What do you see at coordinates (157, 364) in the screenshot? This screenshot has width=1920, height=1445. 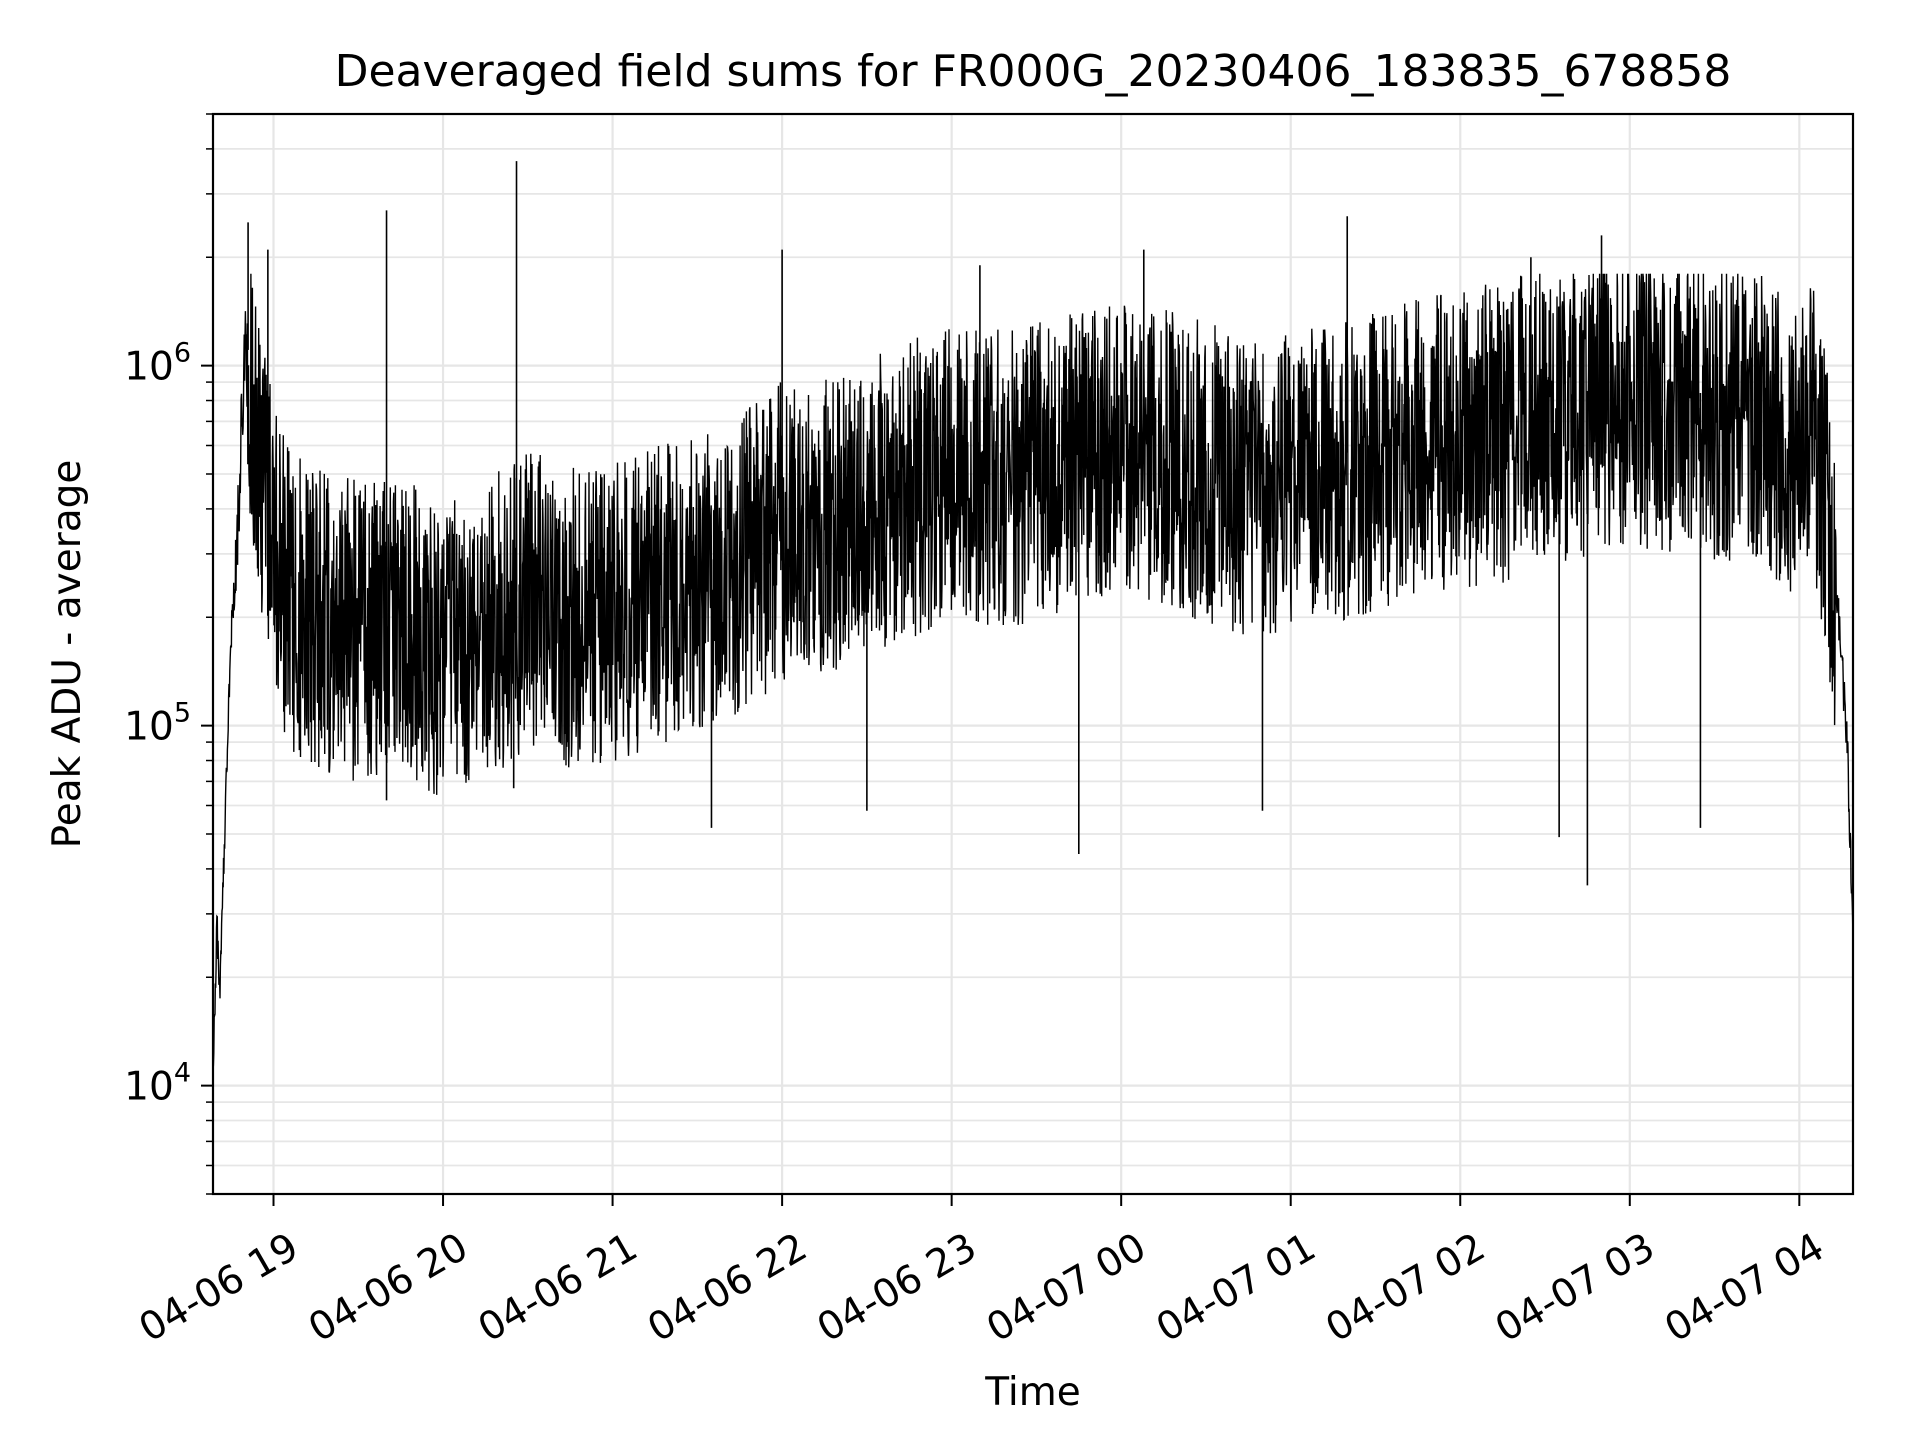 I see `y-tick-label: 10⁶` at bounding box center [157, 364].